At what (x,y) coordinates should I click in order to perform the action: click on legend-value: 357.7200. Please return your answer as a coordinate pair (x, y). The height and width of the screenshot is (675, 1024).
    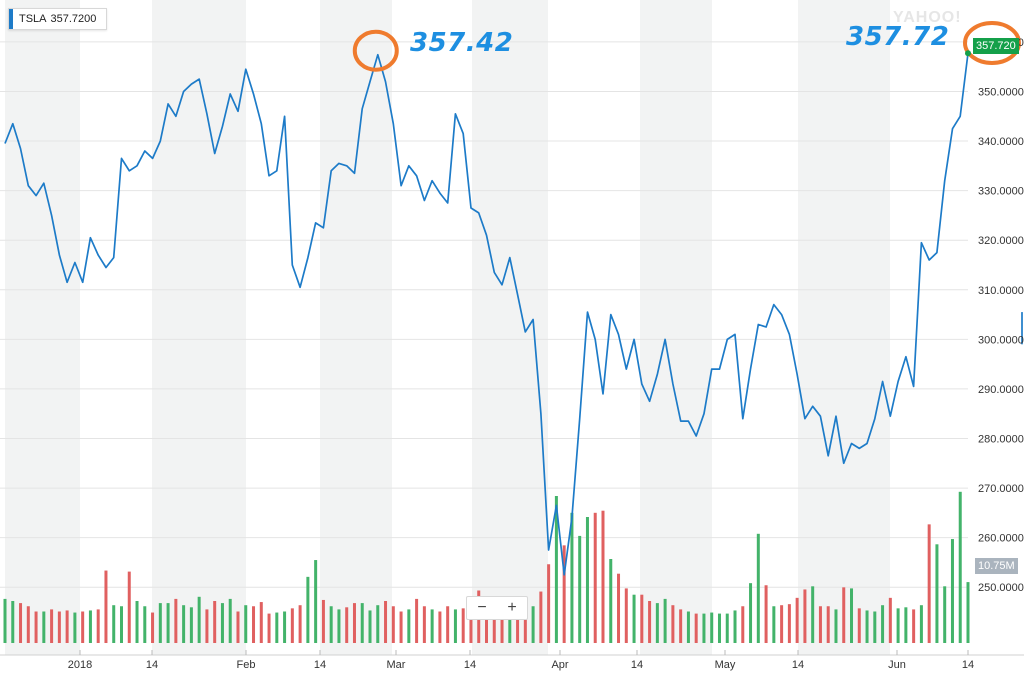
    Looking at the image, I should click on (73, 19).